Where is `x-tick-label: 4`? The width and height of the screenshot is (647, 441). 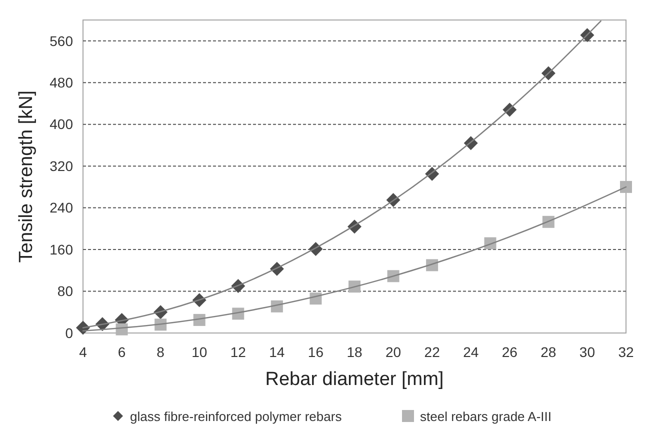 x-tick-label: 4 is located at coordinates (83, 352).